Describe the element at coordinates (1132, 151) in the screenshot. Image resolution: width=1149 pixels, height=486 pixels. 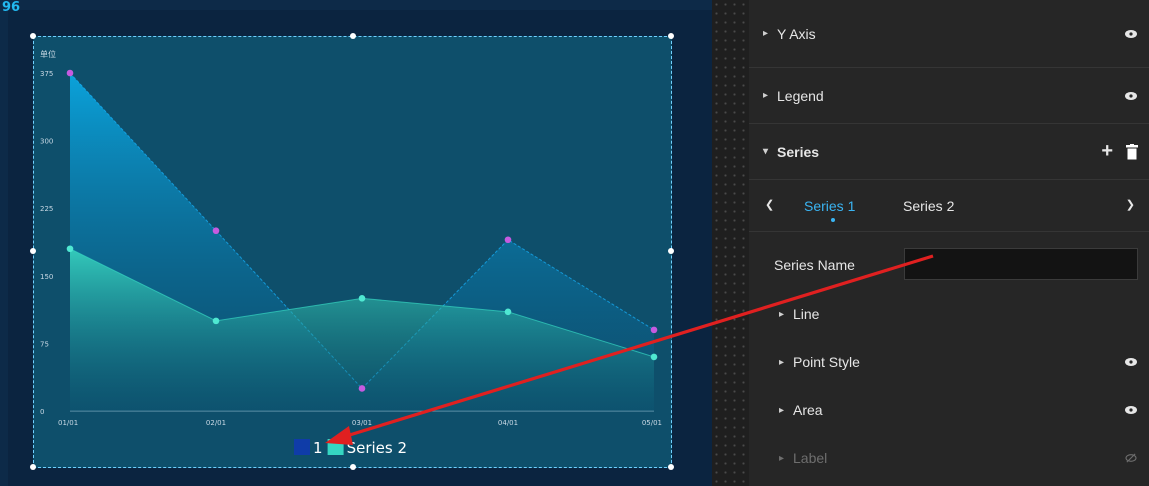
I see `trash-icon` at that location.